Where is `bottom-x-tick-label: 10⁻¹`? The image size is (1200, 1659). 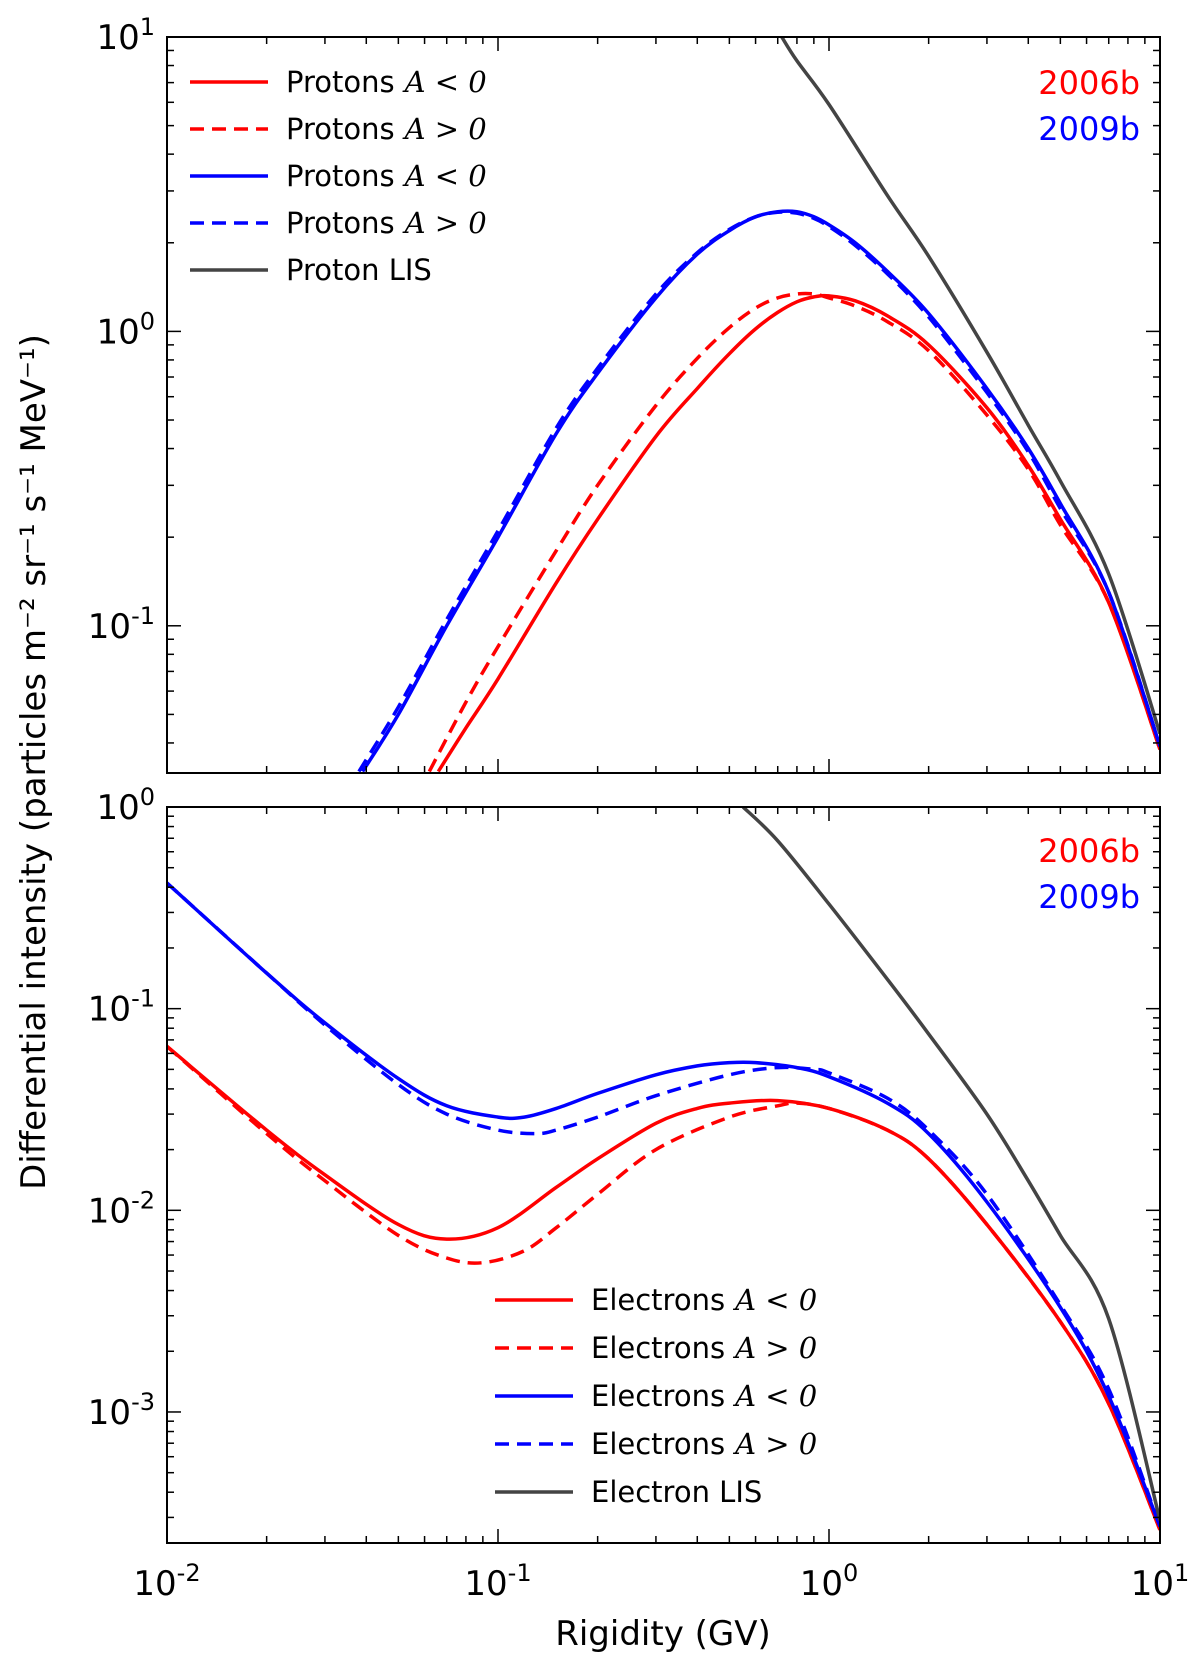 bottom-x-tick-label: 10⁻¹ is located at coordinates (497, 1581).